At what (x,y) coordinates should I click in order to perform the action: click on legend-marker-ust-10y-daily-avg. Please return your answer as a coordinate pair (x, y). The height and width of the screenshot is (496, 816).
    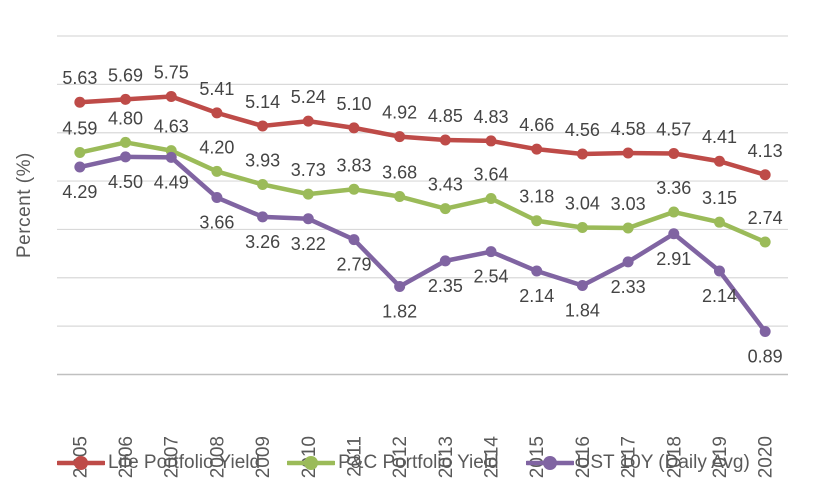
    Looking at the image, I should click on (549, 463).